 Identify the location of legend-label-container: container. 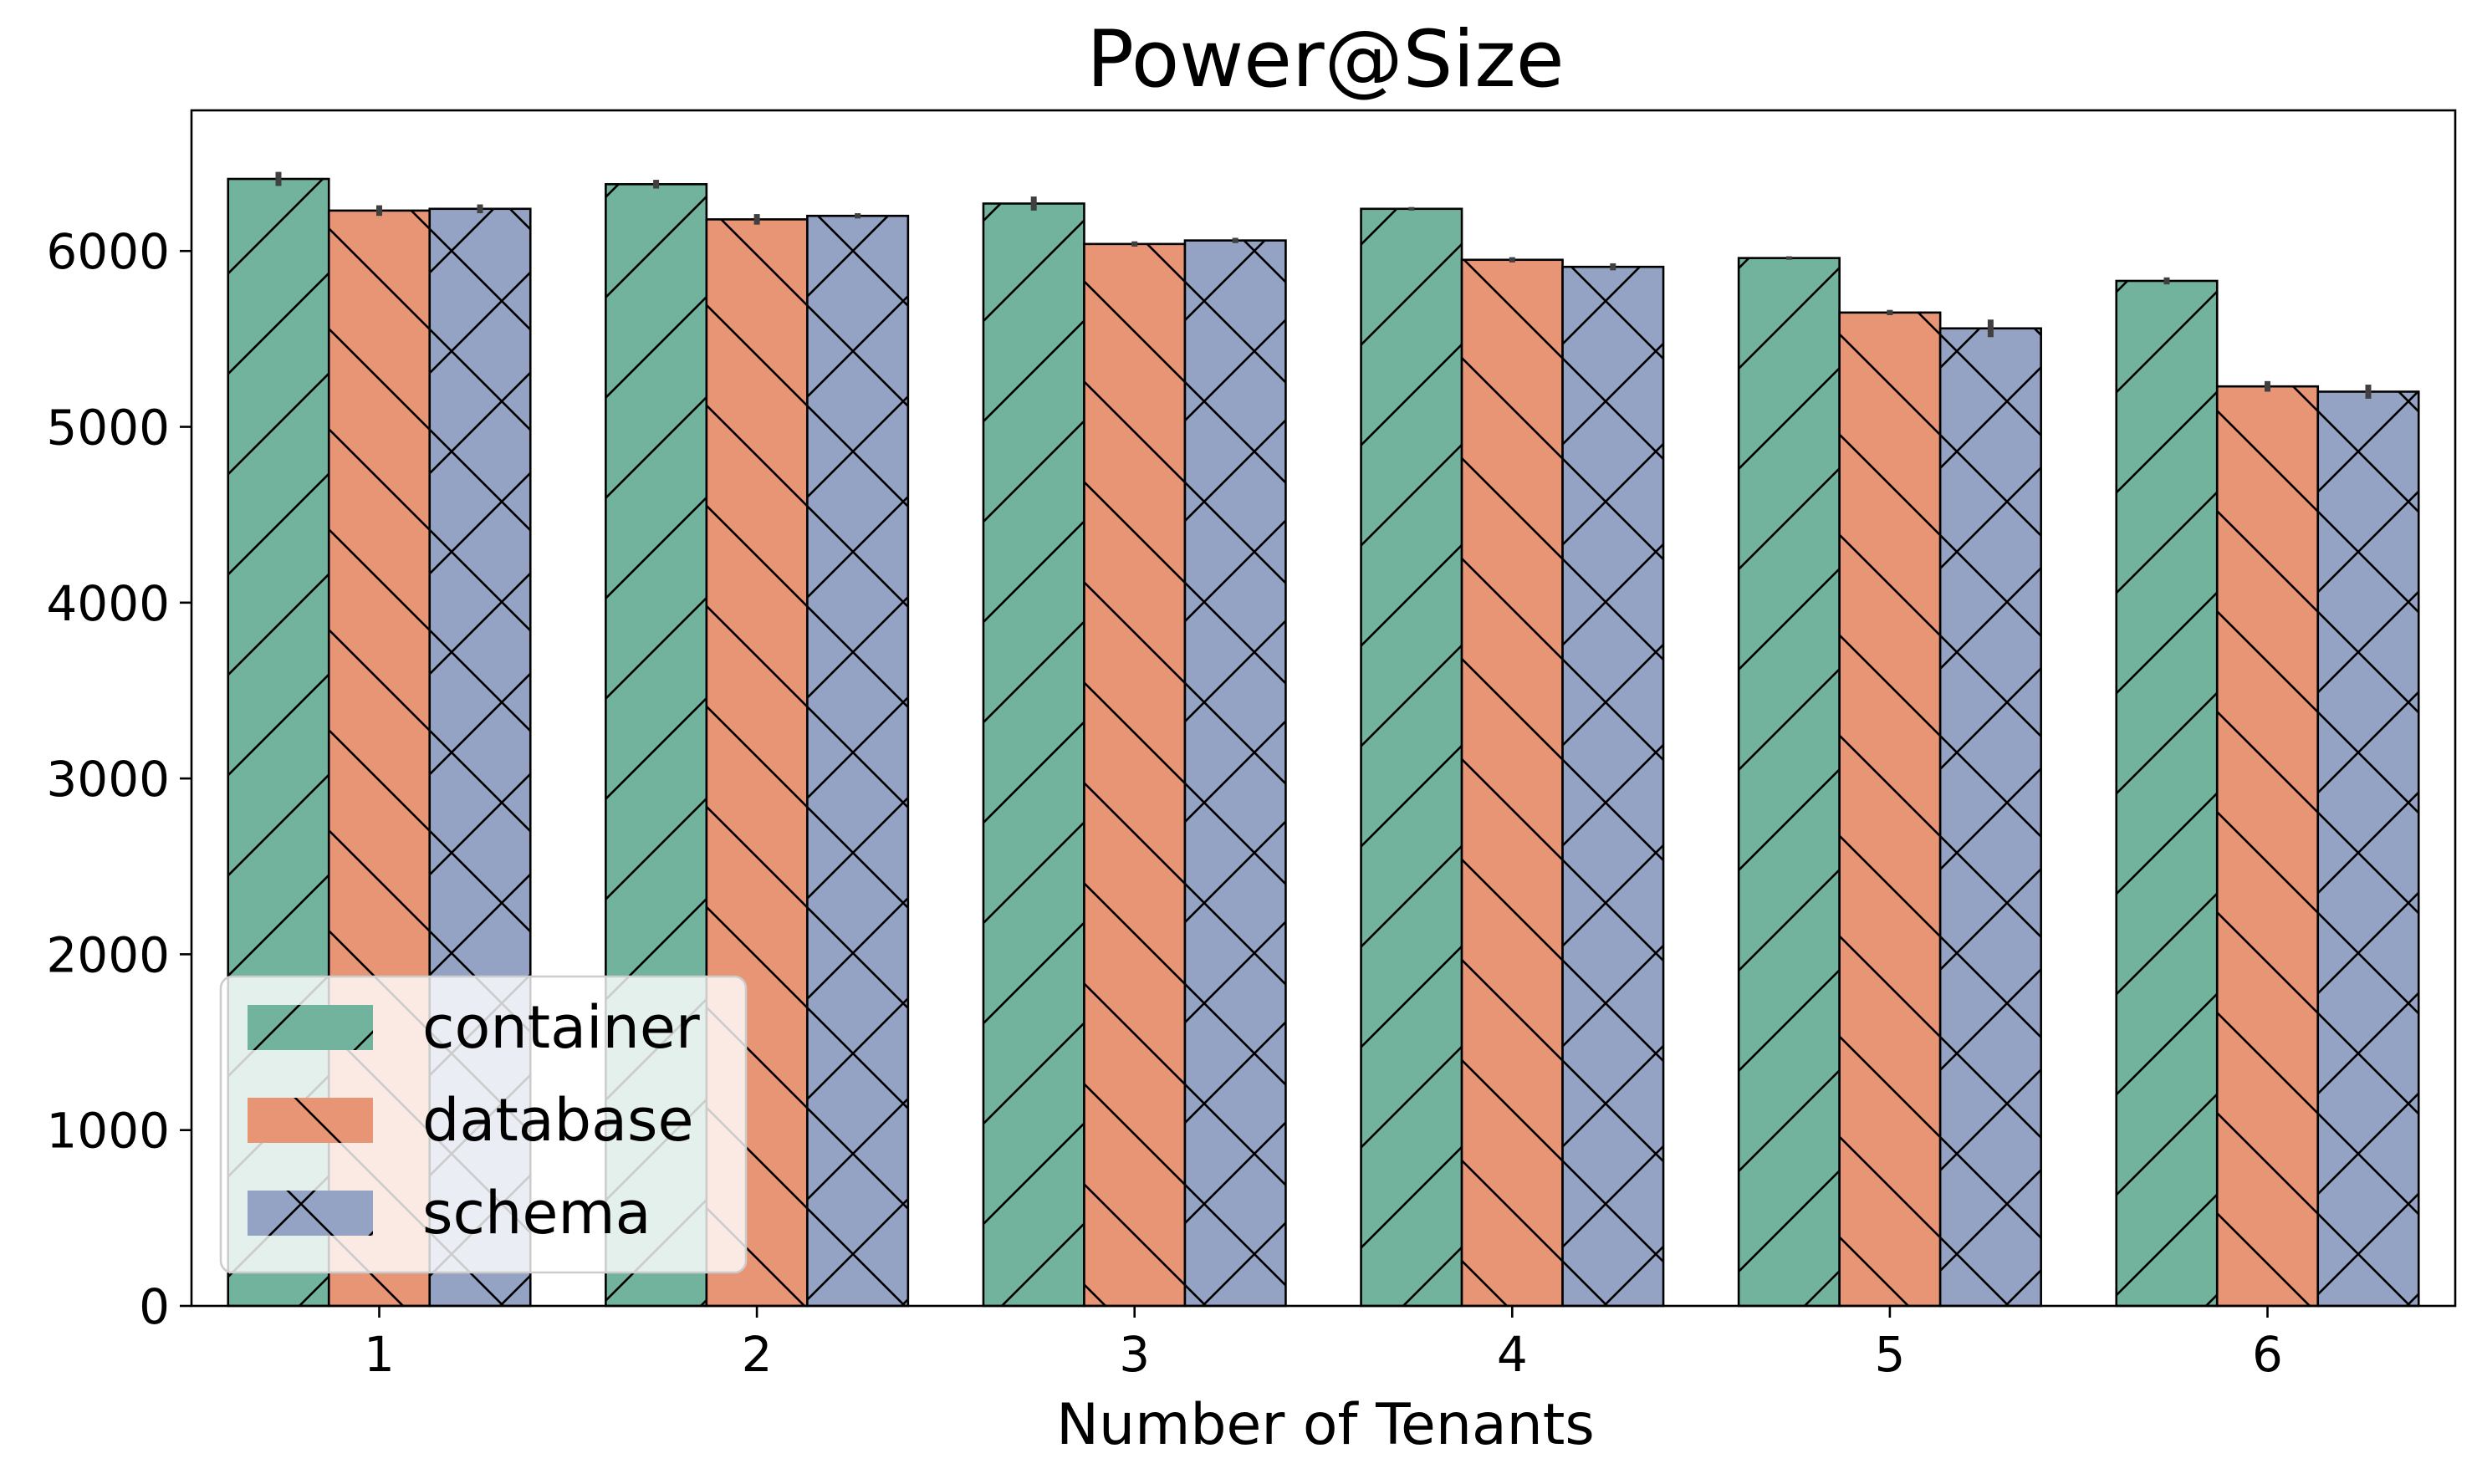
(561, 1027).